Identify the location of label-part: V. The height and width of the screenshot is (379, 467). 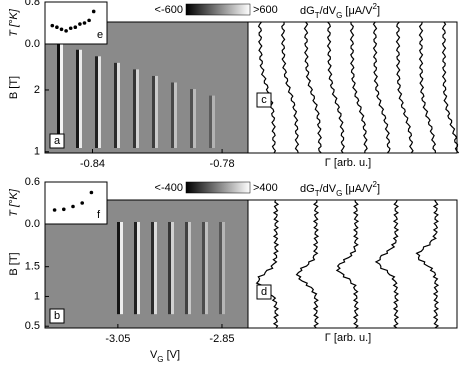
(154, 355).